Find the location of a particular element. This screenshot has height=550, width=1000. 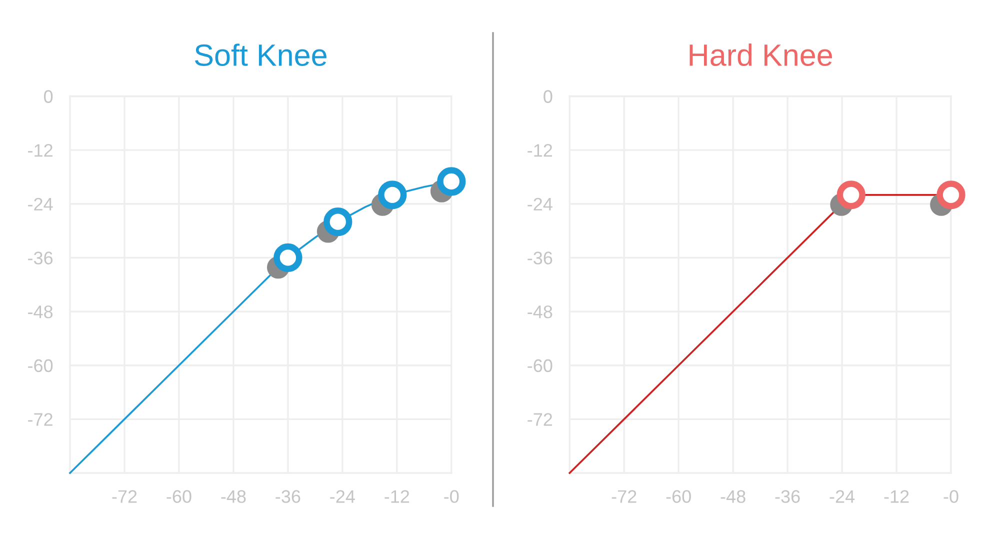

chart-title: Hard Knee is located at coordinates (761, 55).